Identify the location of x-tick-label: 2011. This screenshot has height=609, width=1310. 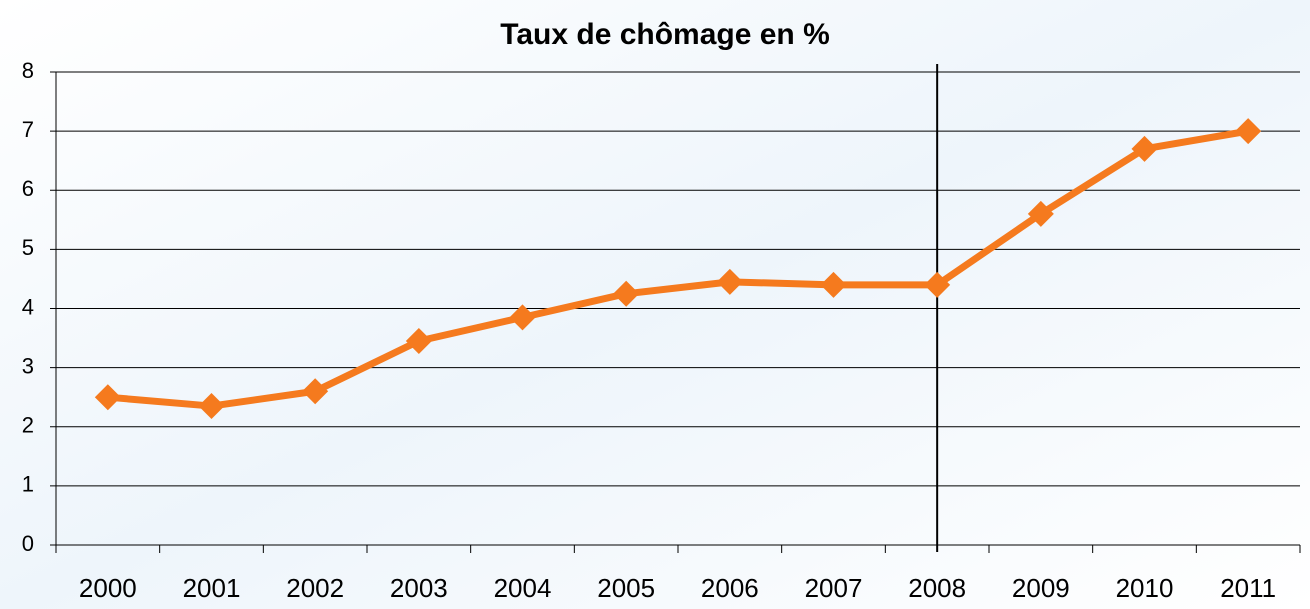
(1248, 588).